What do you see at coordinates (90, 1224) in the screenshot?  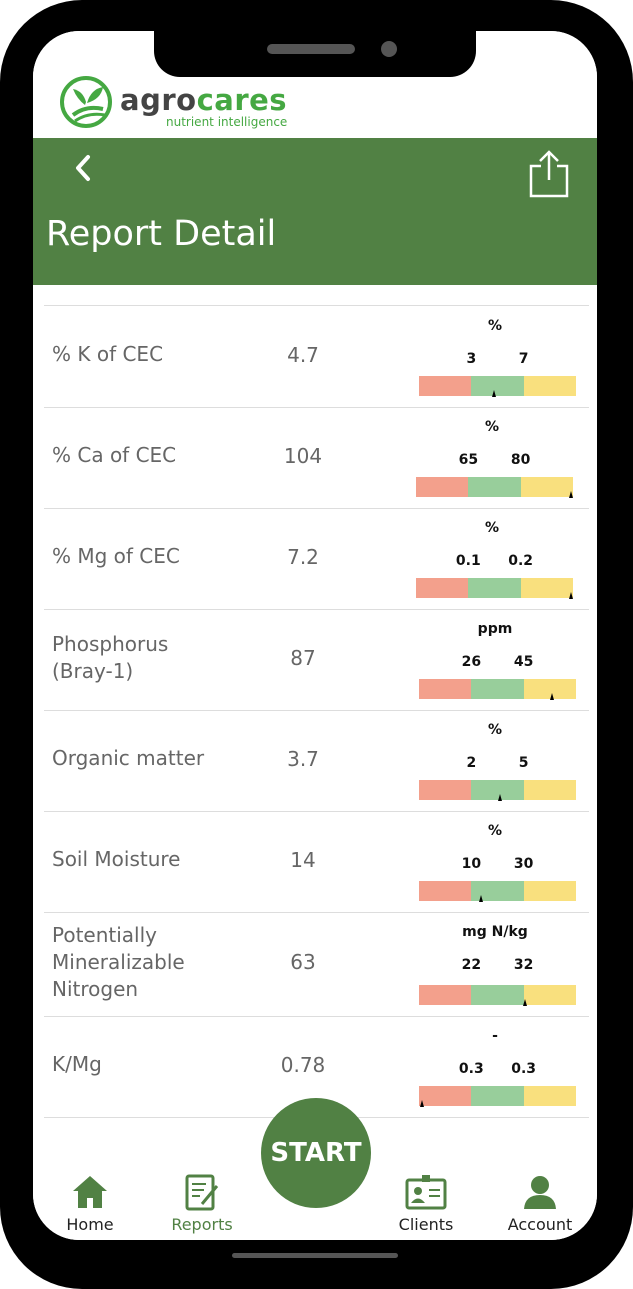 I see `tab-home-label: Home` at bounding box center [90, 1224].